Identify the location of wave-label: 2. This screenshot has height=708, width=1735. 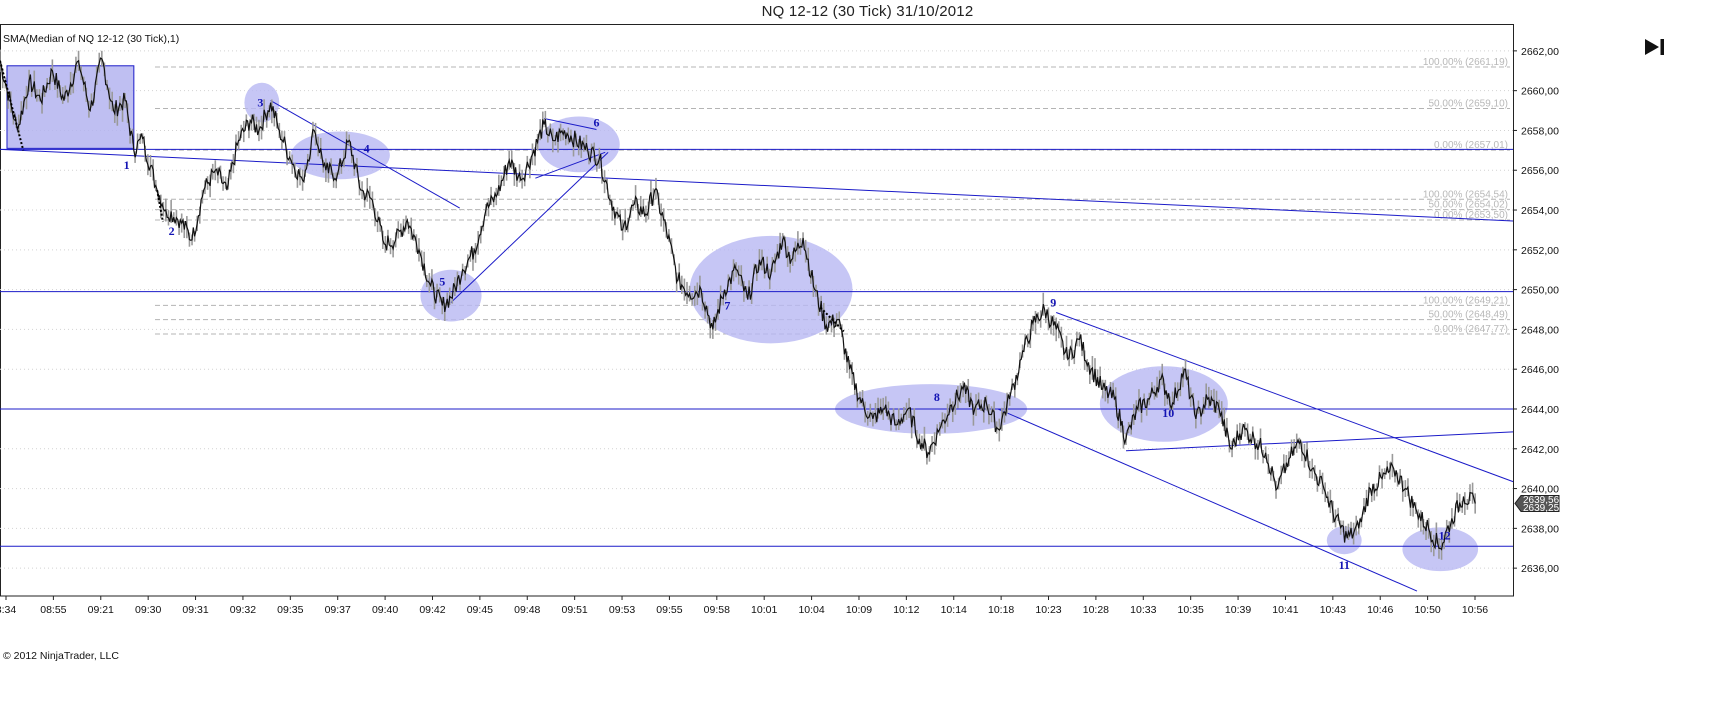
(172, 231).